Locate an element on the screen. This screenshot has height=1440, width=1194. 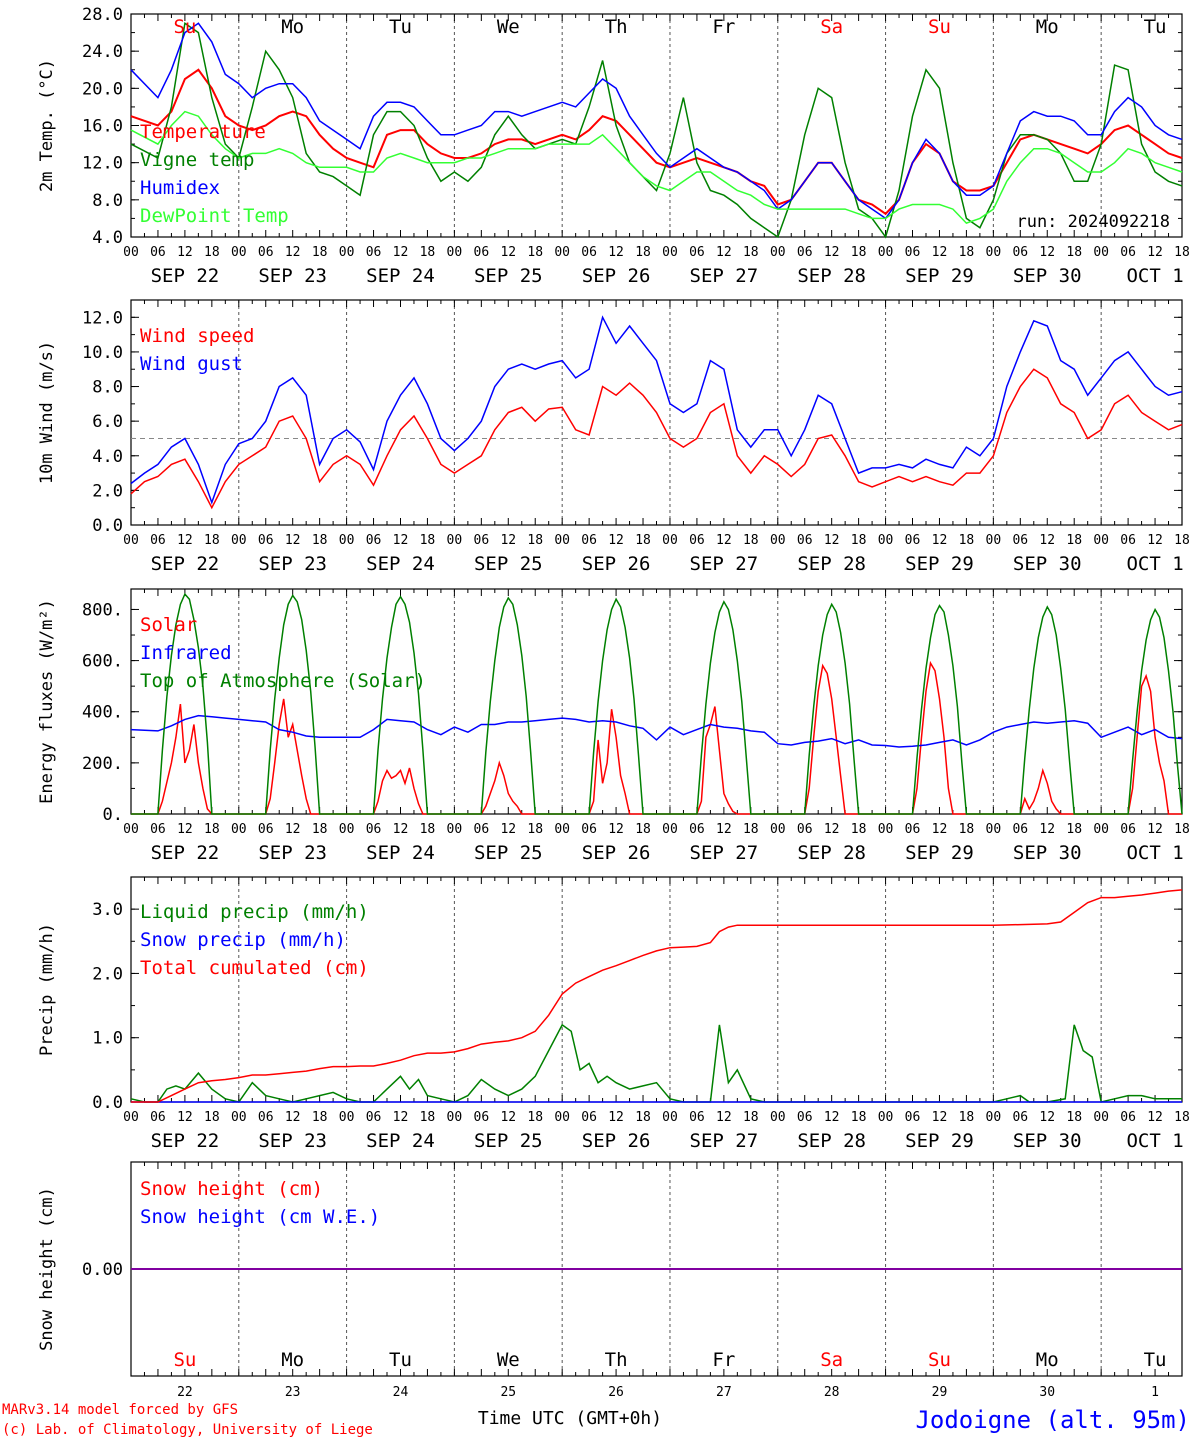
date-label: SEP 26 is located at coordinates (616, 1141).